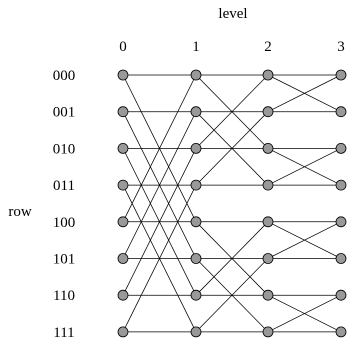  Describe the element at coordinates (123, 47) in the screenshot. I see `level-label: 0` at that location.